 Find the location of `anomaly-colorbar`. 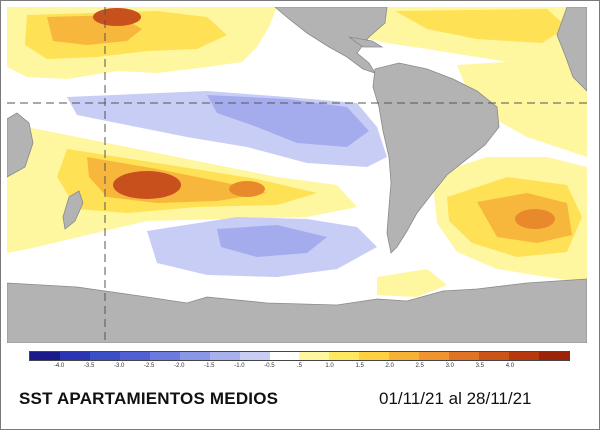

anomaly-colorbar is located at coordinates (299, 356).